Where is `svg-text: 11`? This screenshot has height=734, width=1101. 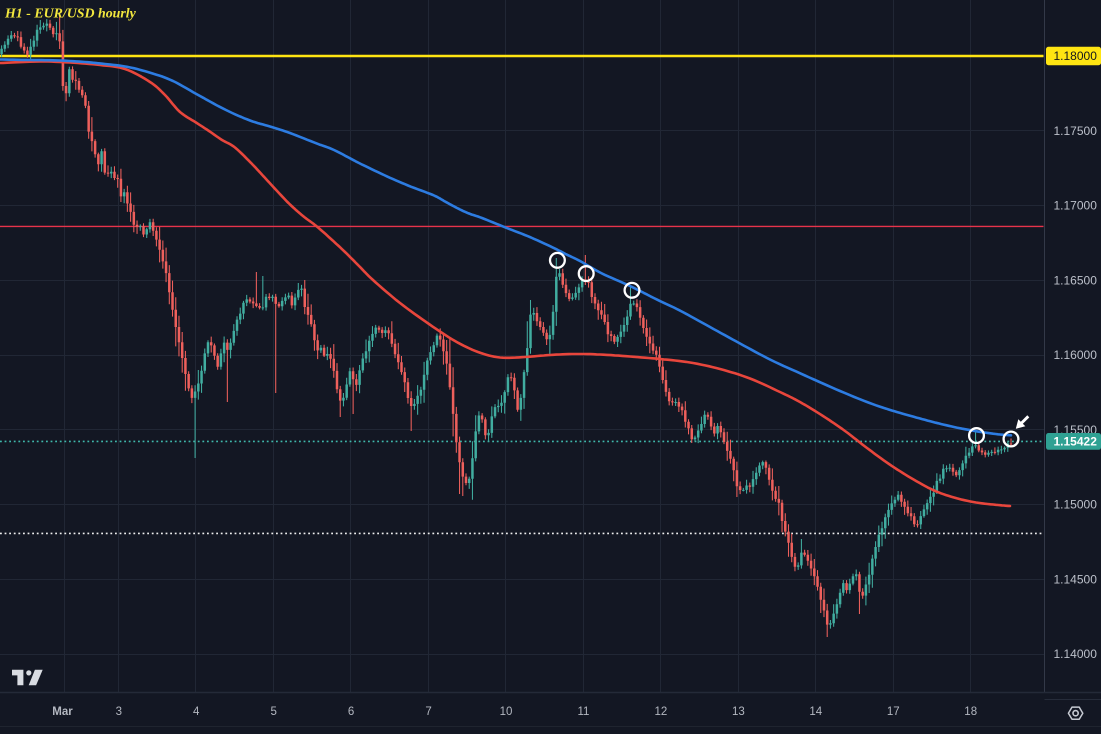
svg-text: 11 is located at coordinates (584, 712).